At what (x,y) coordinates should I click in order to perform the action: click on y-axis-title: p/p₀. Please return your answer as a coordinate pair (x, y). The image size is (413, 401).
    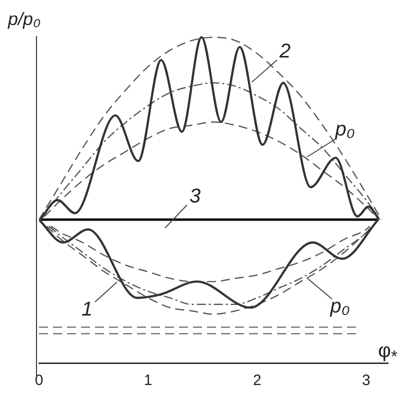
    Looking at the image, I should click on (24, 19).